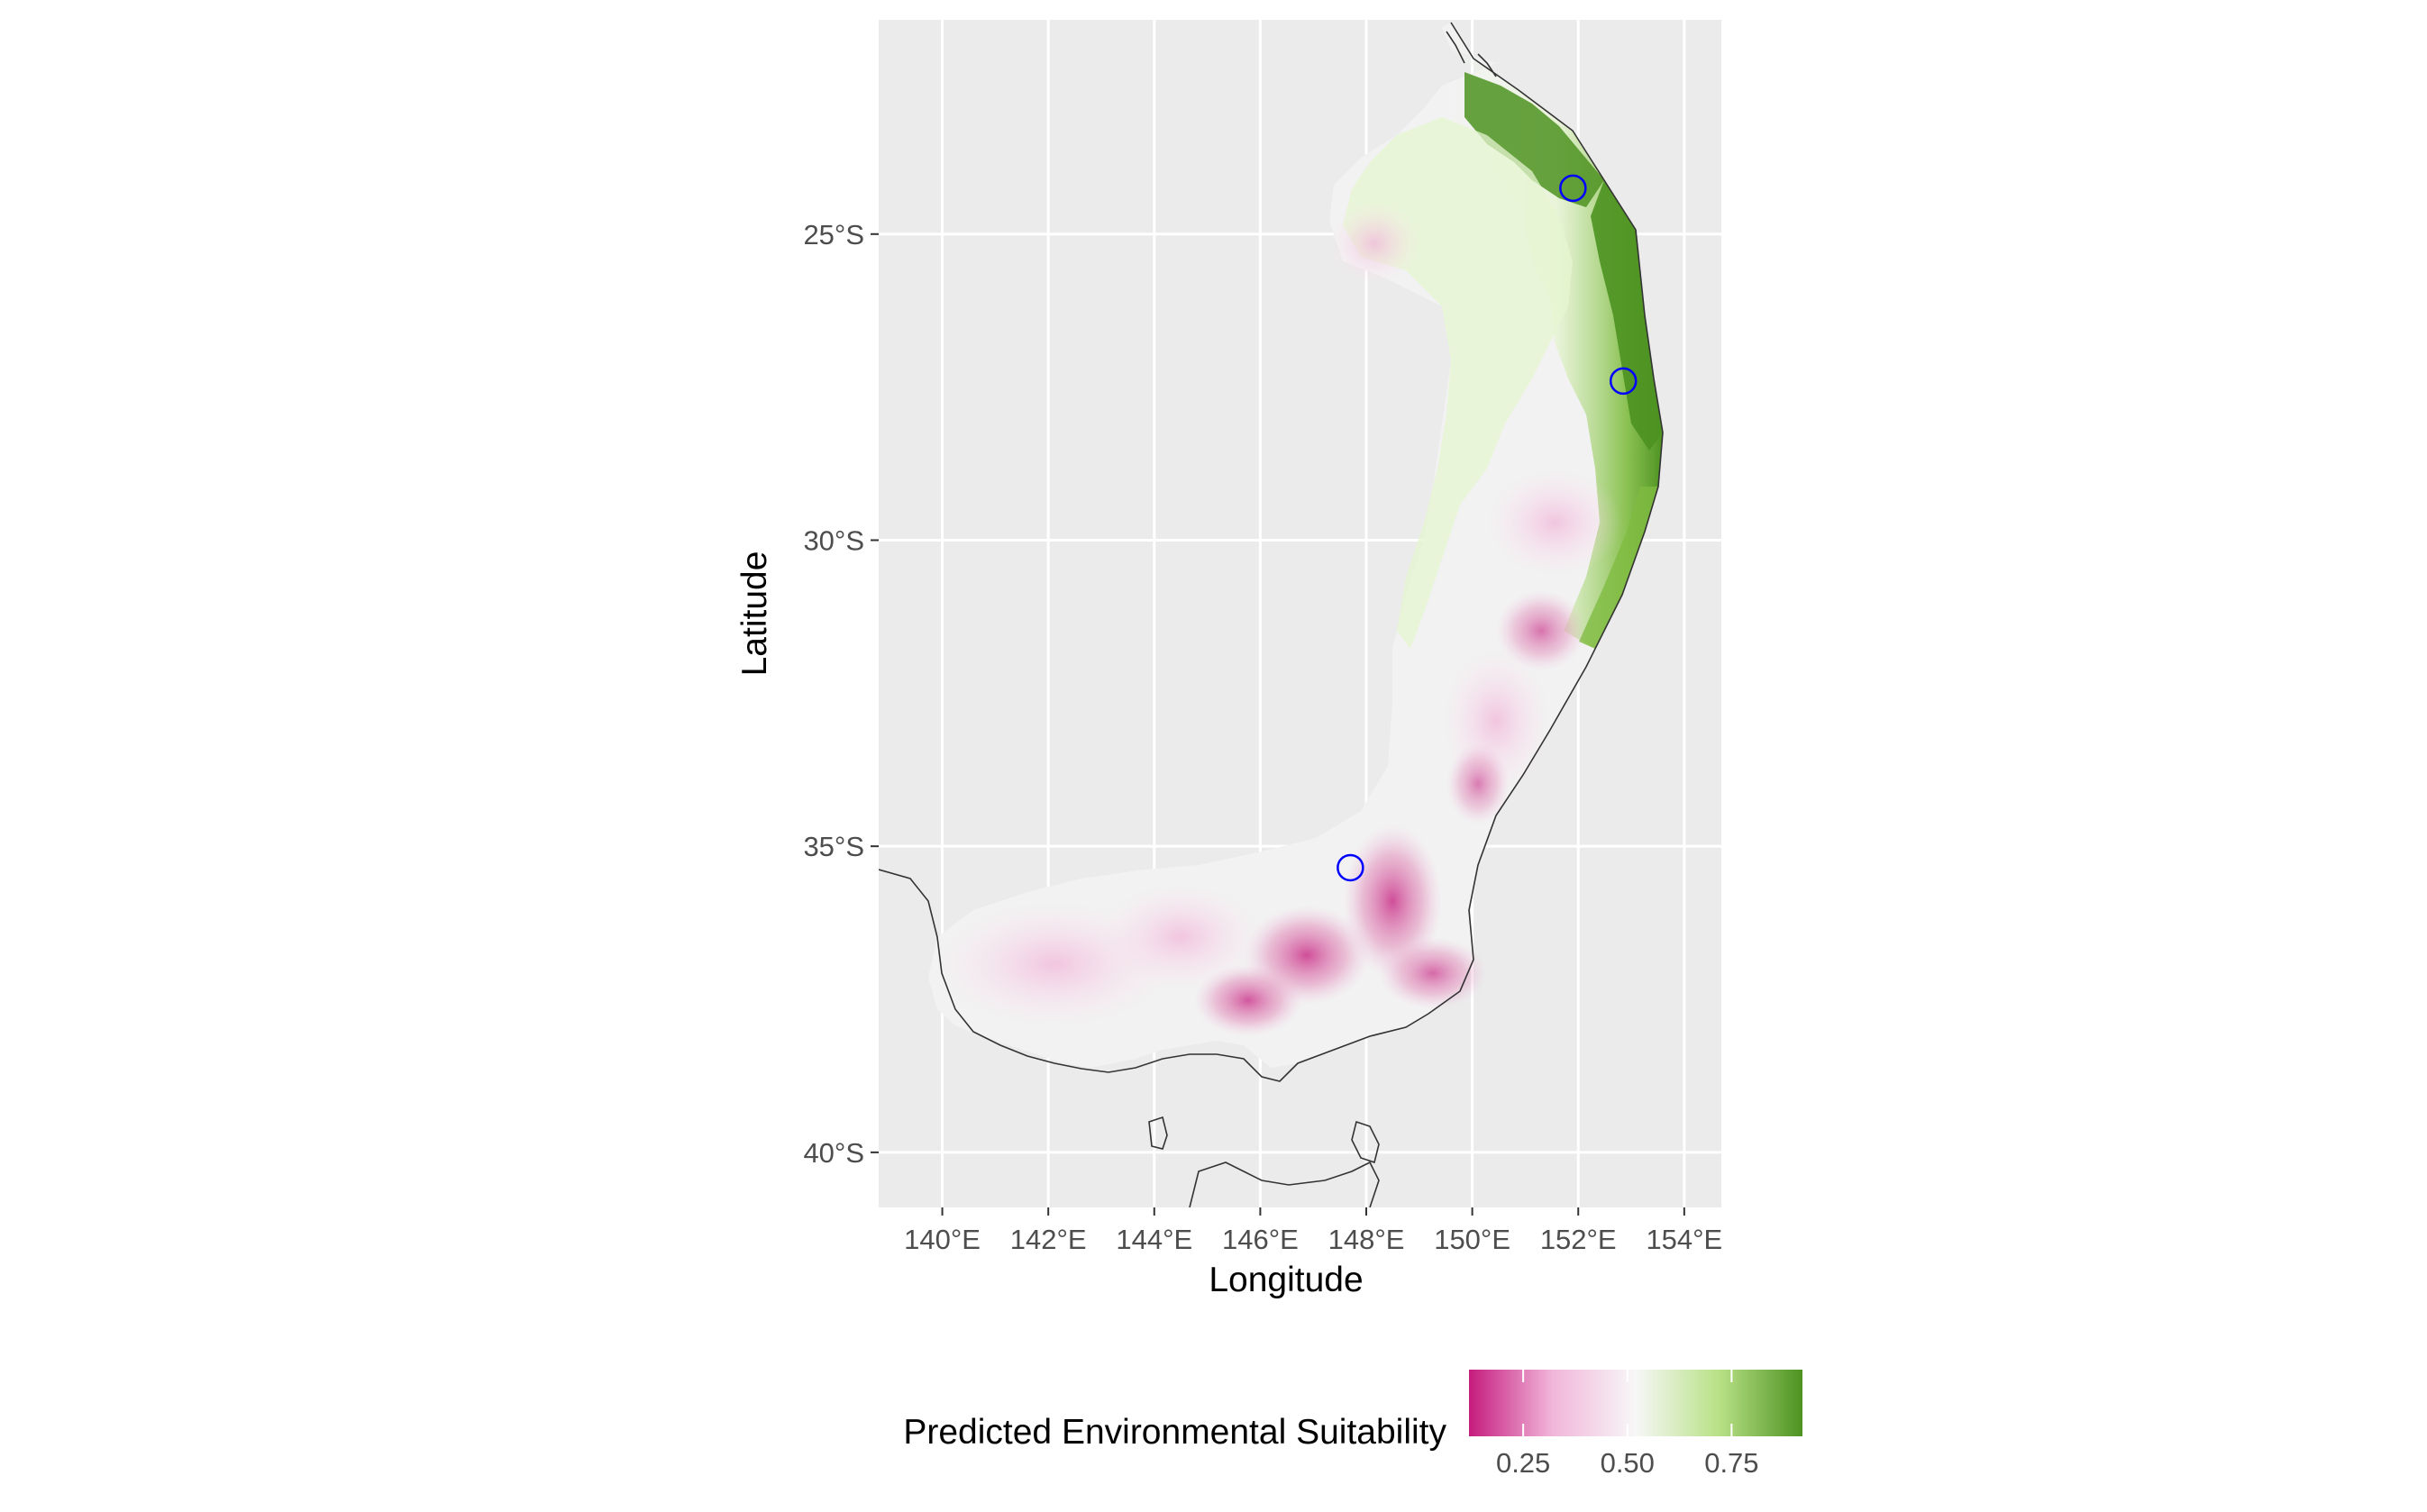 Image resolution: width=2427 pixels, height=1512 pixels. What do you see at coordinates (1523, 1463) in the screenshot?
I see `legend-tick-label: 0.25` at bounding box center [1523, 1463].